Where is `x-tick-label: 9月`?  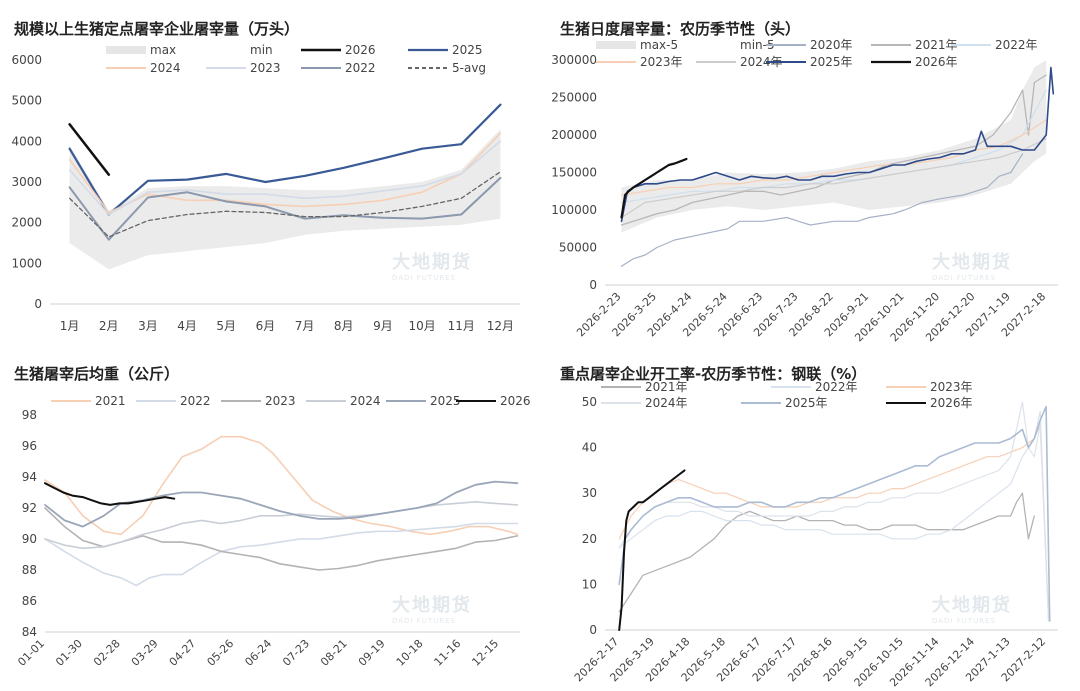
x-tick-label: 9月 is located at coordinates (383, 326).